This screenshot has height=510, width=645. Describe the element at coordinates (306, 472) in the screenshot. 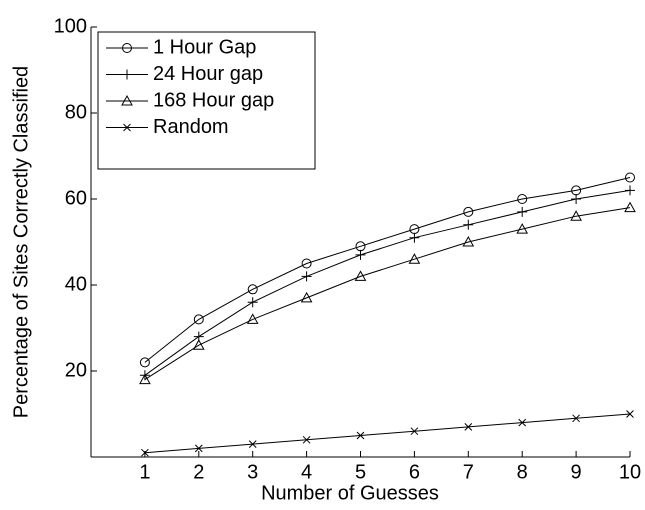

I see `x-tick-label: 4` at that location.